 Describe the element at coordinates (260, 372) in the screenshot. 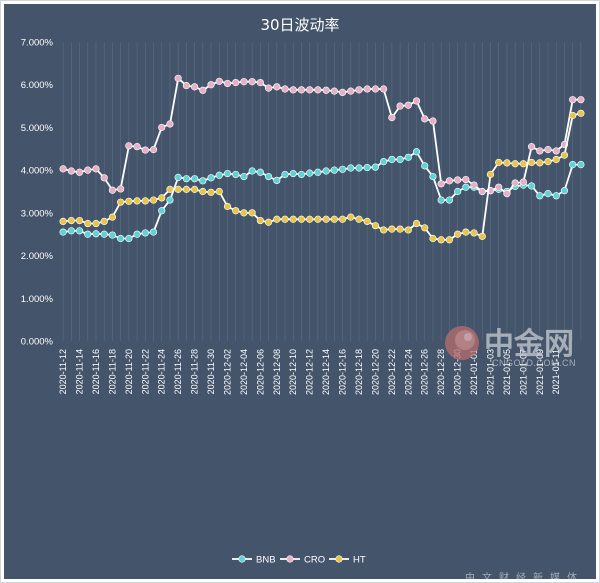

I see `x-tick-label: 2020-12-06` at that location.